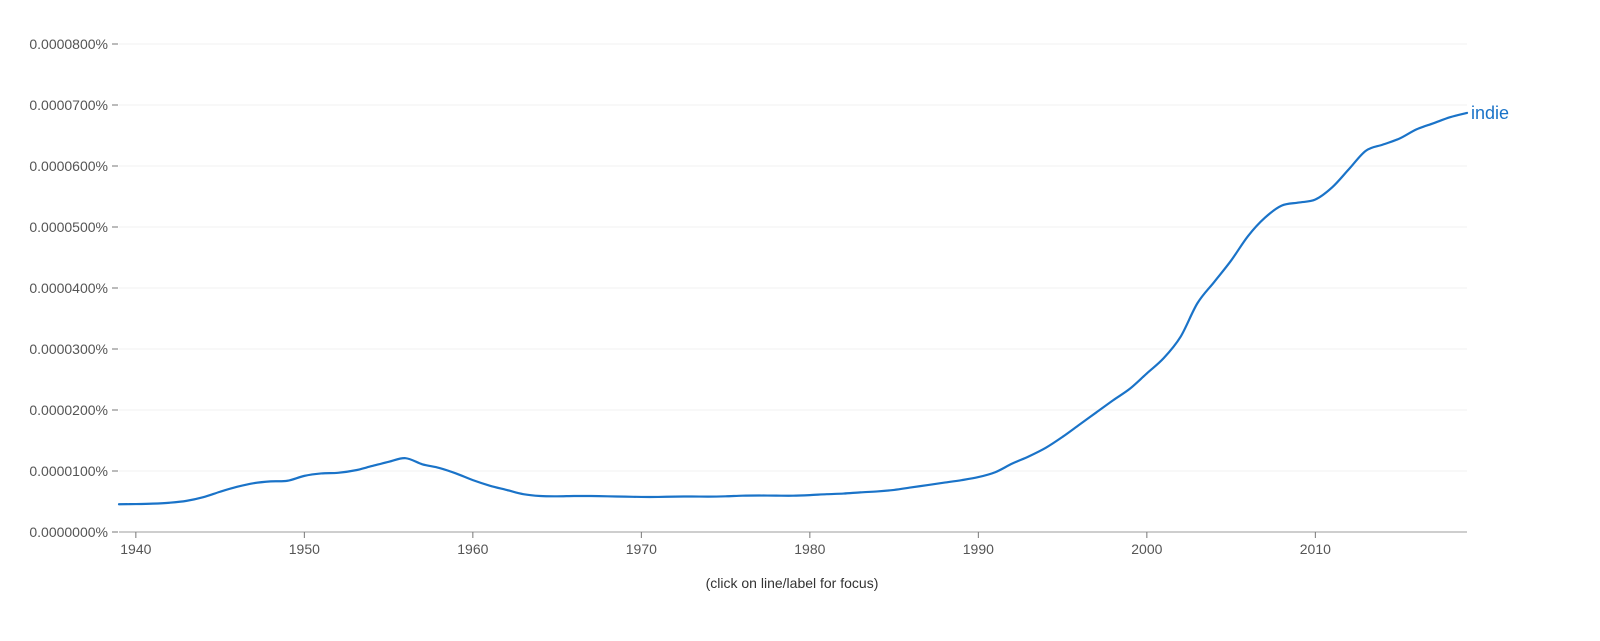 The height and width of the screenshot is (641, 1600). I want to click on x-tick-label: 1980, so click(809, 549).